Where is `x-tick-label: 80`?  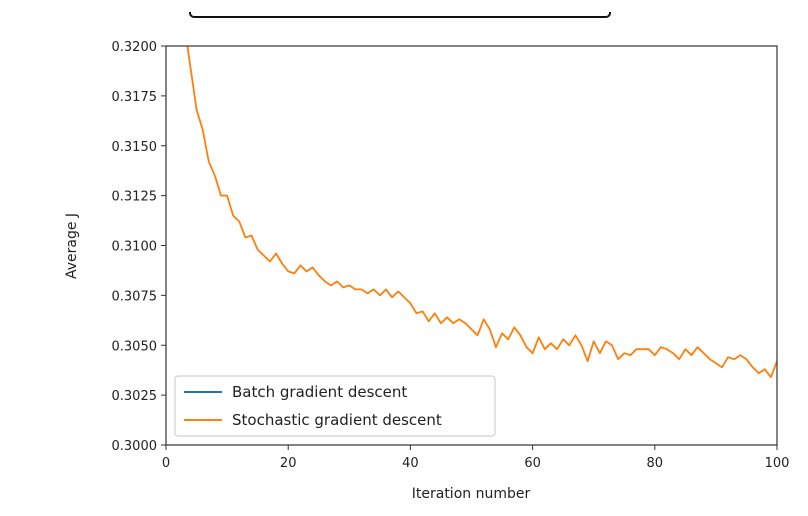
x-tick-label: 80 is located at coordinates (655, 463).